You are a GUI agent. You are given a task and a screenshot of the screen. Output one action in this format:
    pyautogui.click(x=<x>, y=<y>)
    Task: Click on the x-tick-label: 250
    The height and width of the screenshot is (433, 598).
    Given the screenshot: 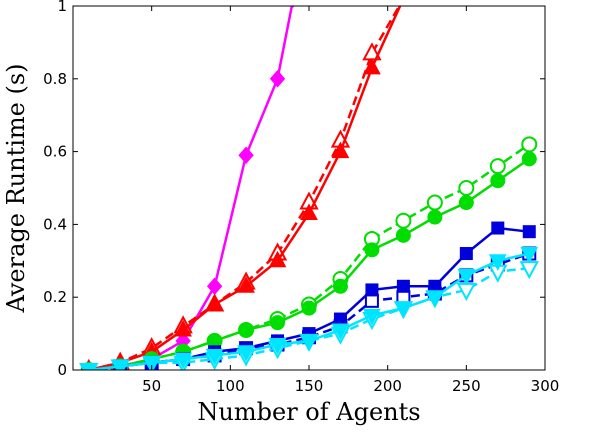 What is the action you would take?
    pyautogui.click(x=466, y=386)
    